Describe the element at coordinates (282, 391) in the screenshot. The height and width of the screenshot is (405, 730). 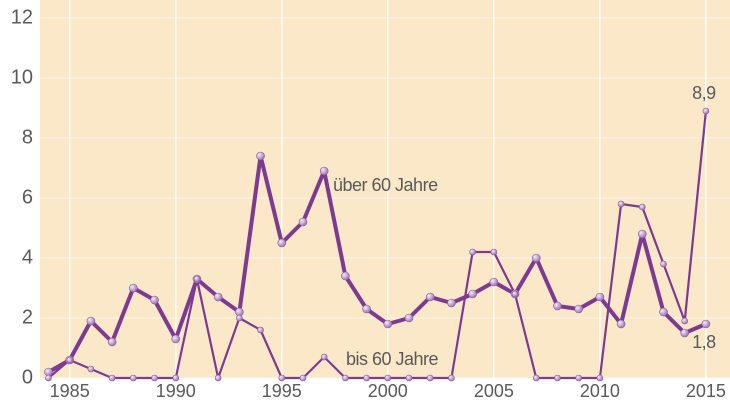
I see `x-tick-label: 1995` at that location.